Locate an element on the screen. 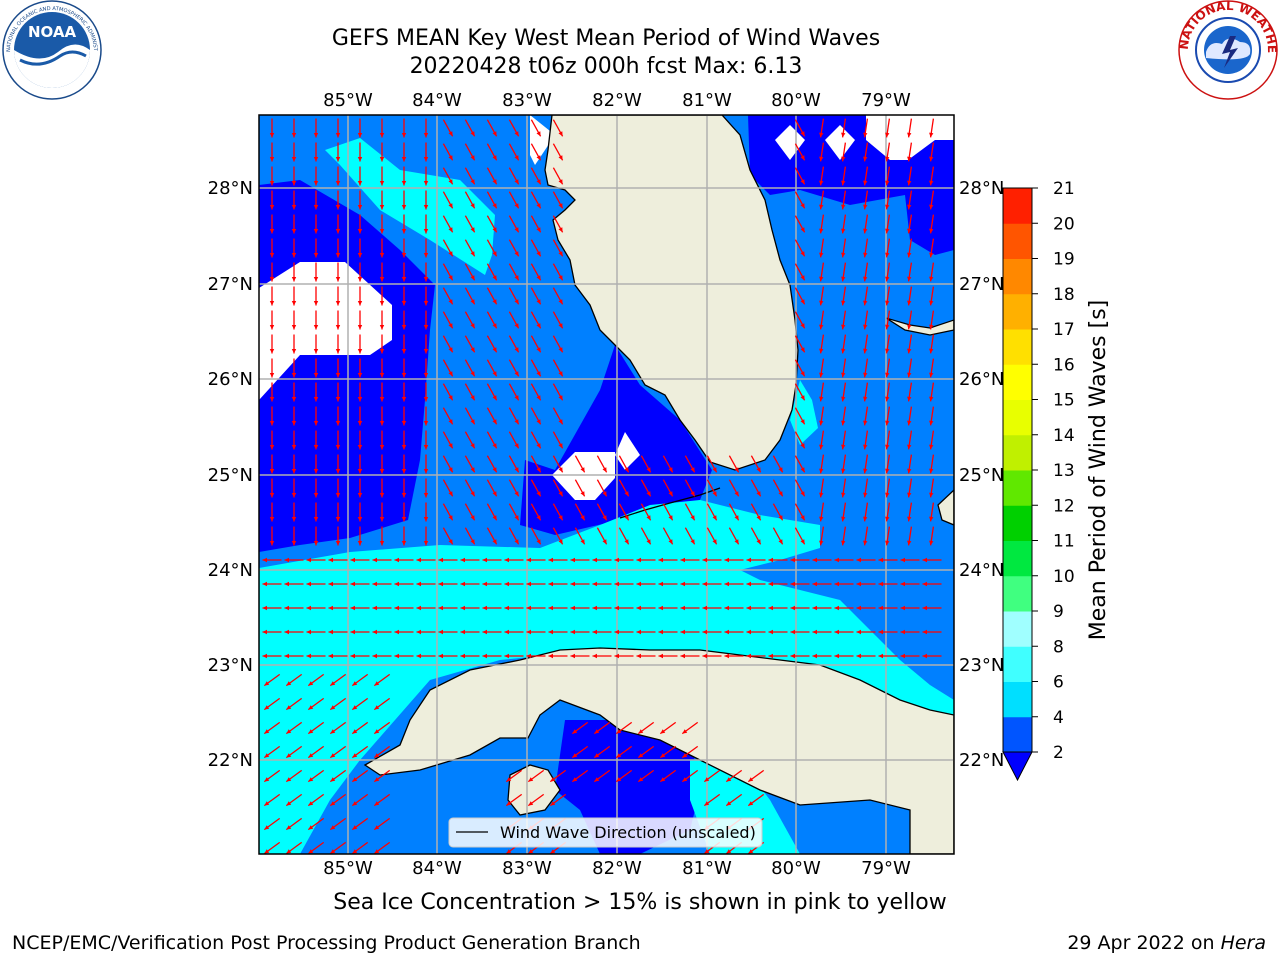  lon-label-bottom: 85°W is located at coordinates (348, 868).